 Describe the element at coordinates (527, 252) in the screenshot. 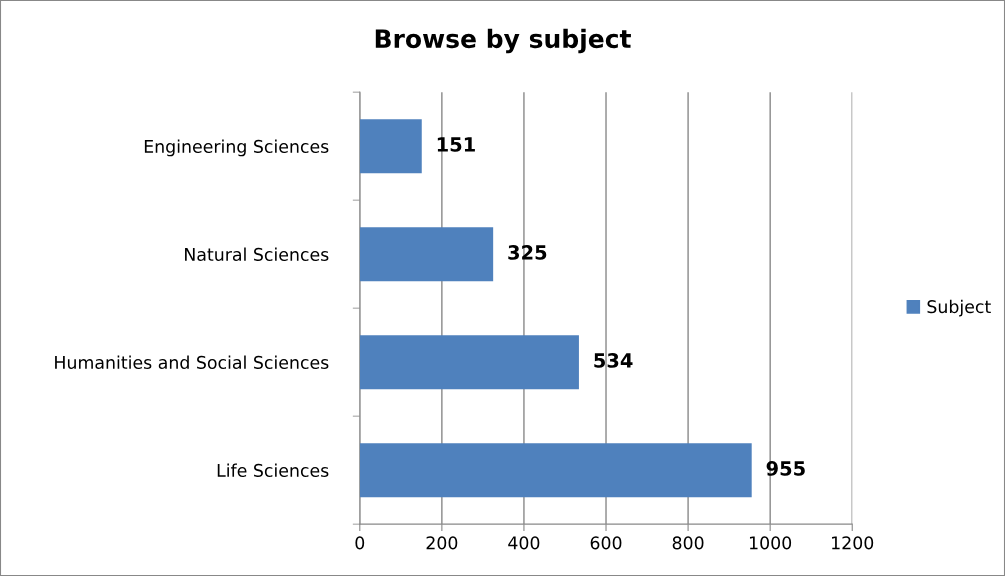

I see `data-label: 325` at that location.